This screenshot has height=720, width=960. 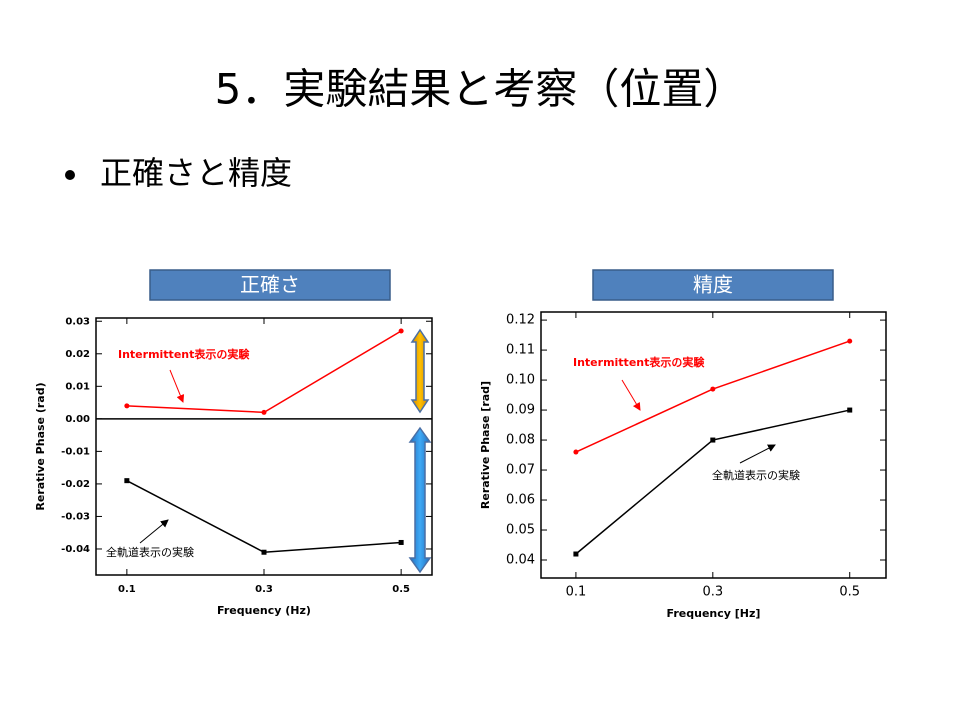 I want to click on y-tick-label: 0.11, so click(x=520, y=350).